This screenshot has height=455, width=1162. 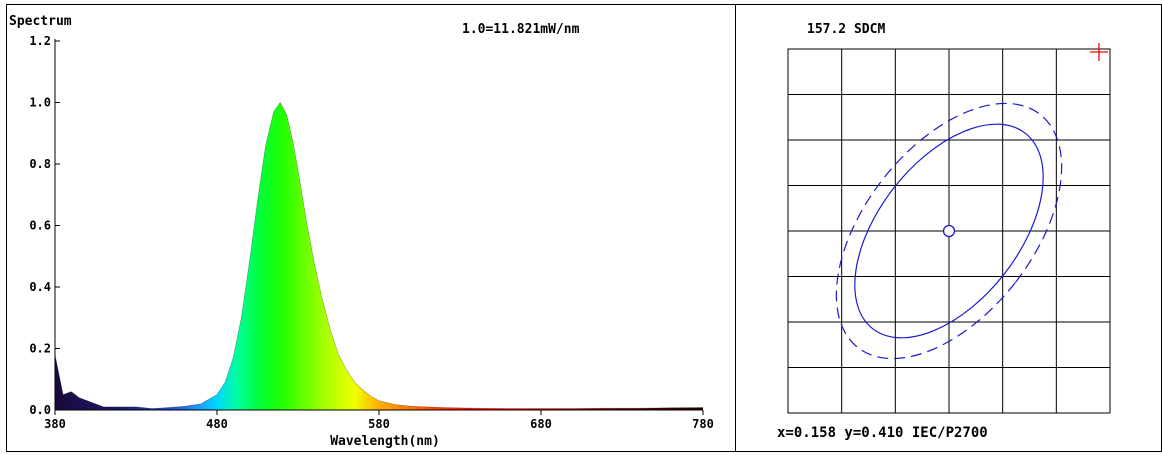 I want to click on target-point-marker, so click(x=949, y=231).